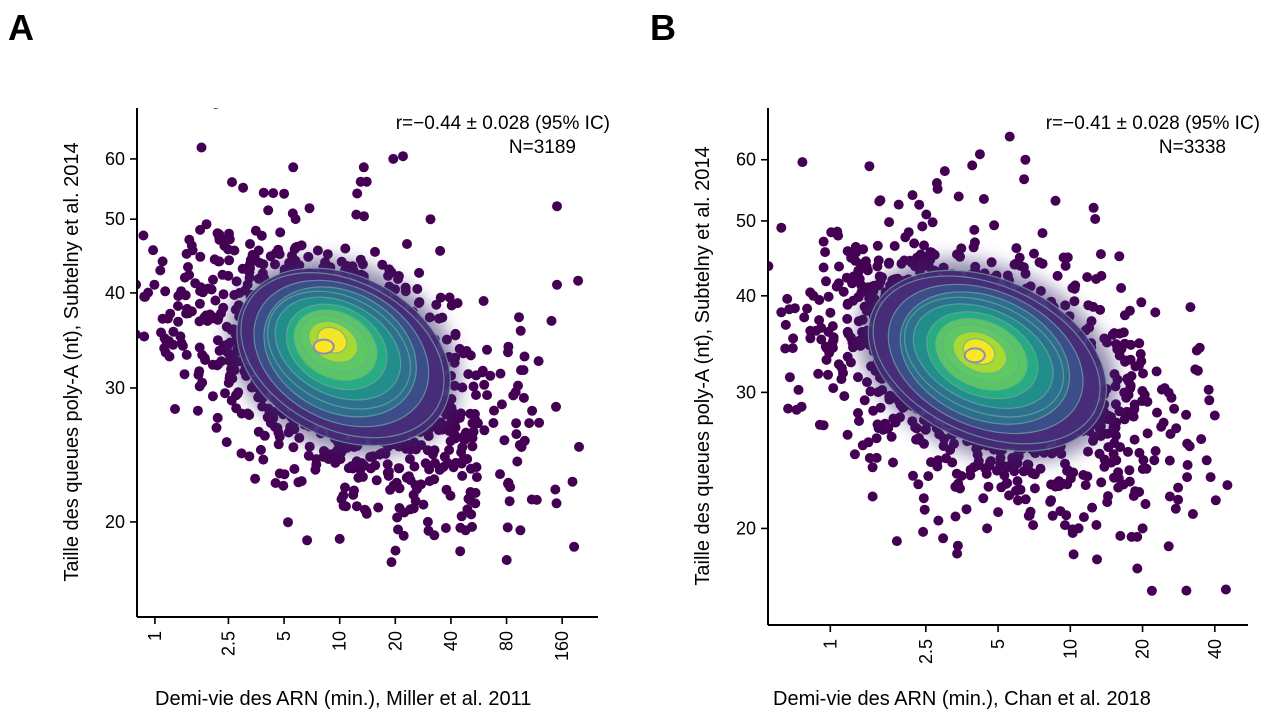  What do you see at coordinates (1192, 147) in the screenshot?
I see `sample-size-annotation: N=3338` at bounding box center [1192, 147].